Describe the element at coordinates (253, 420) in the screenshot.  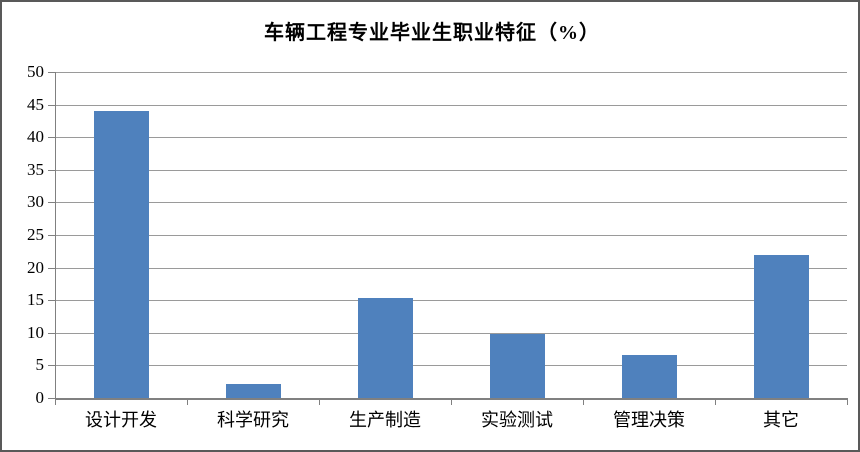
I see `x-axis-category-label: 科学研究` at that location.